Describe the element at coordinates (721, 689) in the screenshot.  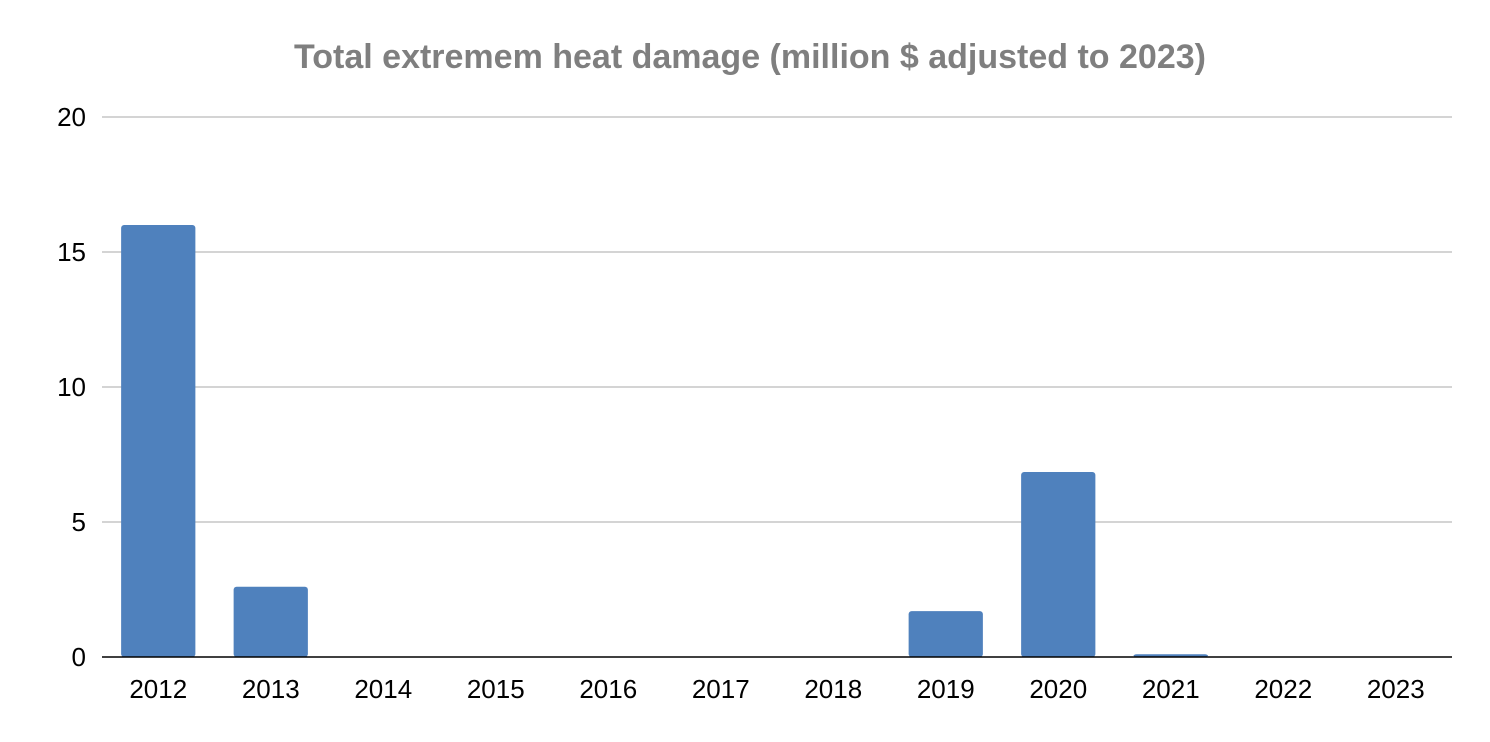
I see `x-tick-label: 2017` at that location.